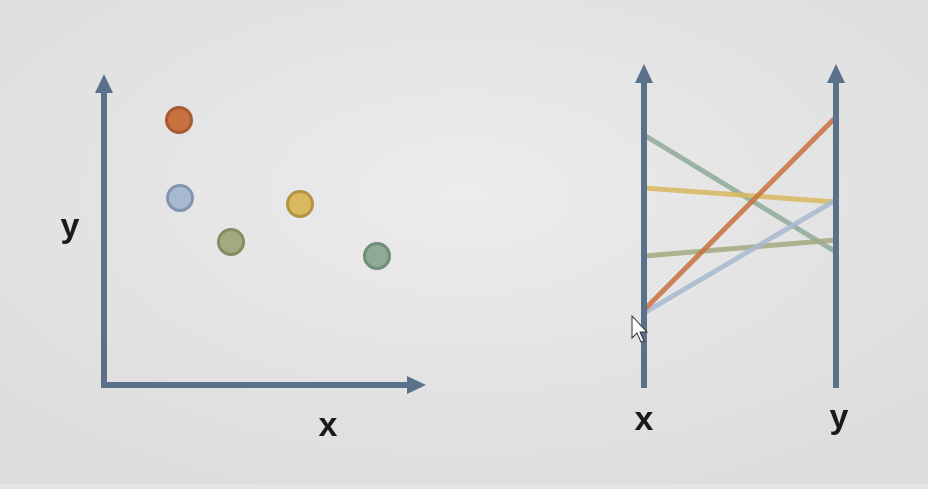 The image size is (928, 489). What do you see at coordinates (328, 425) in the screenshot?
I see `x-label: x` at bounding box center [328, 425].